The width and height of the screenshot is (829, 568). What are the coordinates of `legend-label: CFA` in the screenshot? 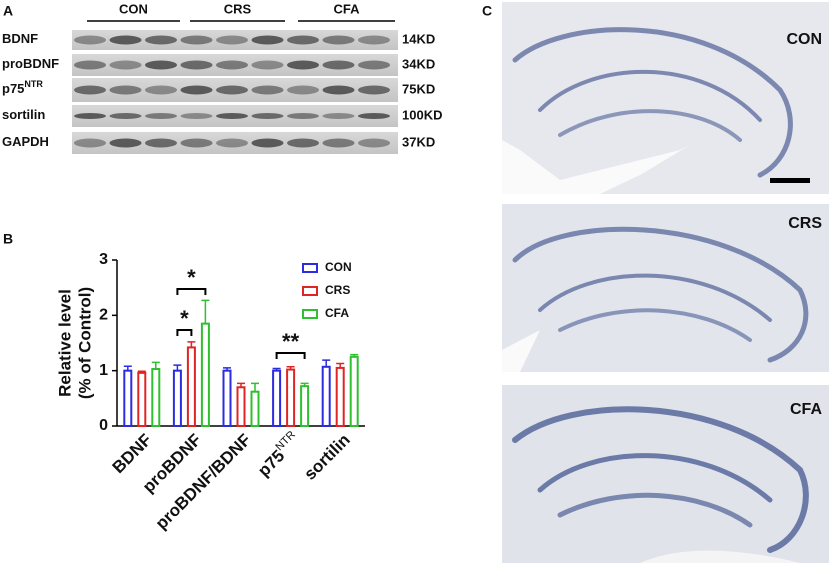 It's located at (337, 313).